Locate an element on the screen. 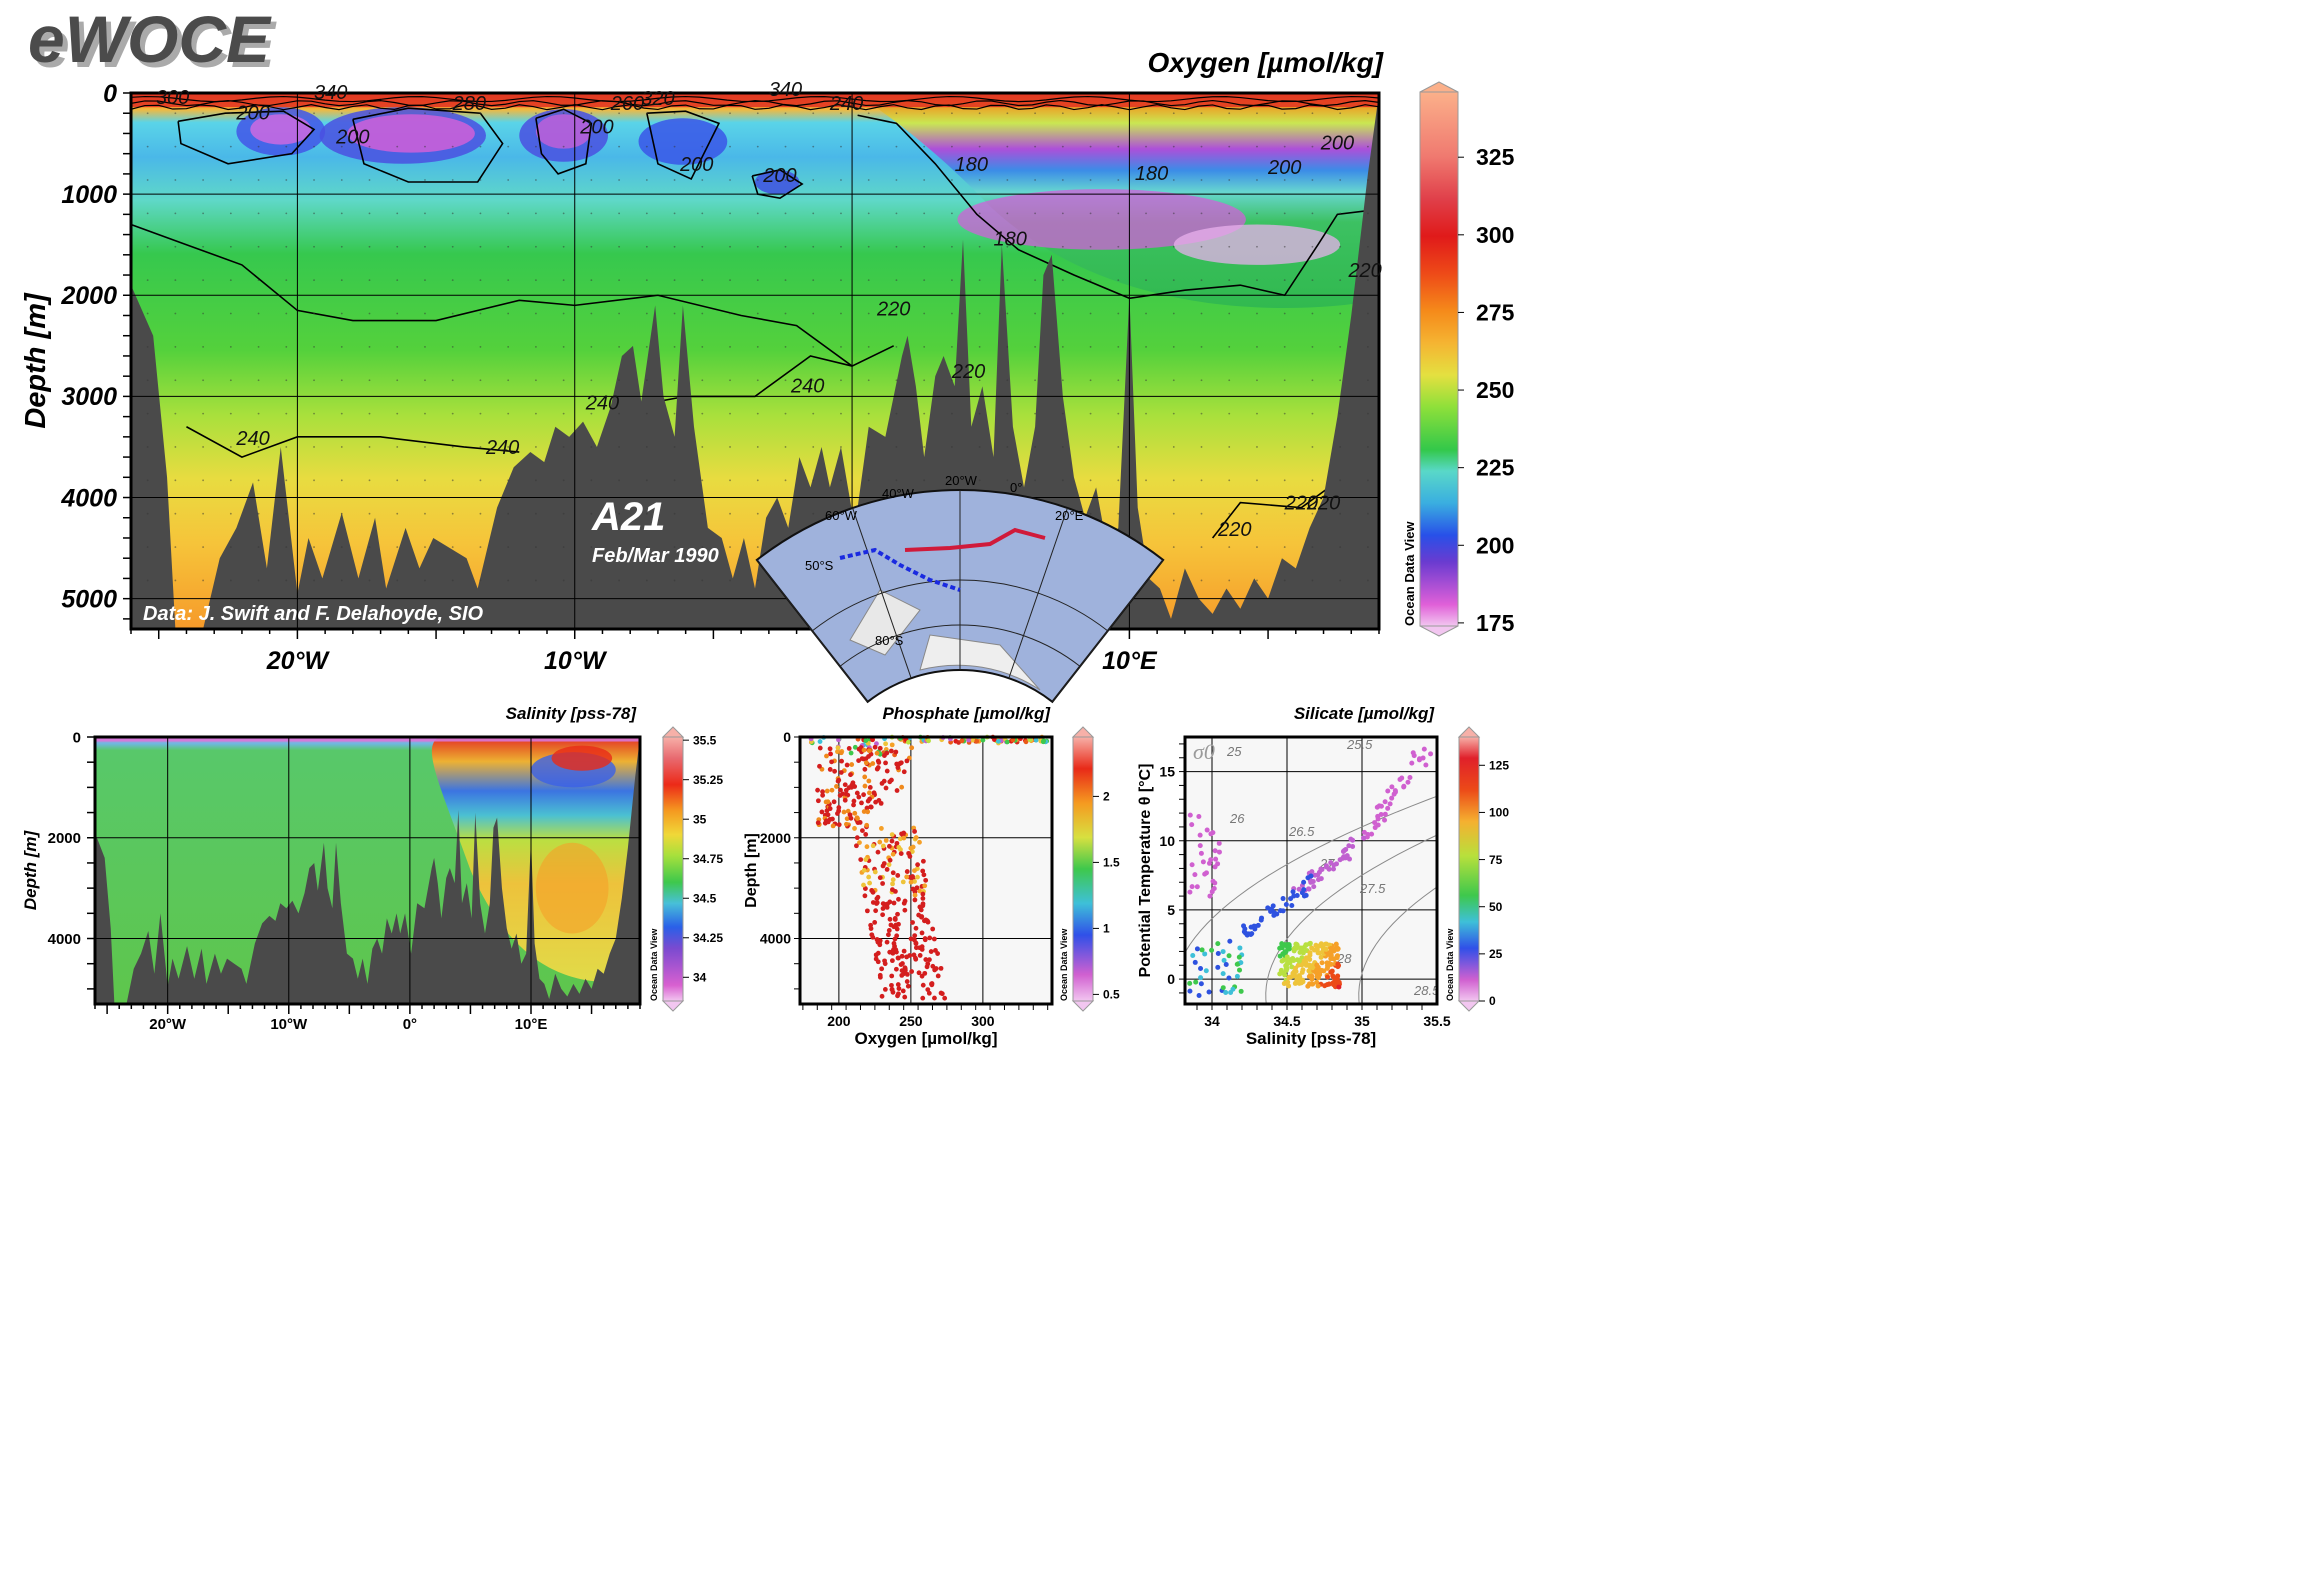  isopycnal-label: 28 is located at coordinates (1344, 958).